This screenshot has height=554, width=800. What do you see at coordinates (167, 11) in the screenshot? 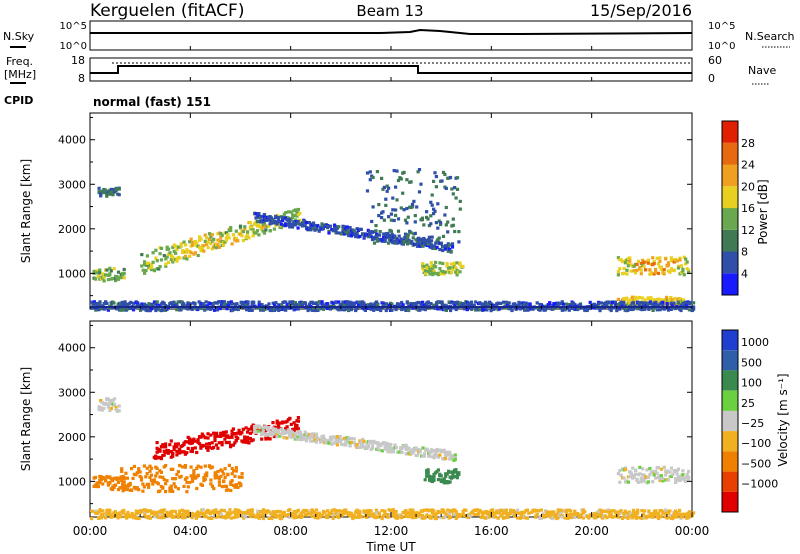
I see `station-title: Kerguelen (fitACF)` at bounding box center [167, 11].